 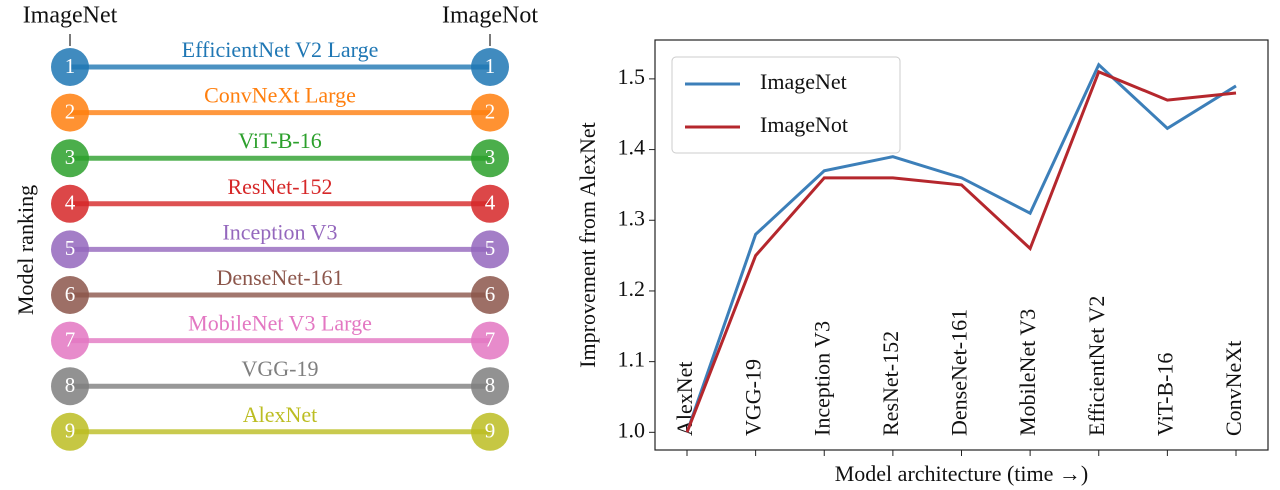 What do you see at coordinates (804, 124) in the screenshot?
I see `legend-label: ImageNot` at bounding box center [804, 124].